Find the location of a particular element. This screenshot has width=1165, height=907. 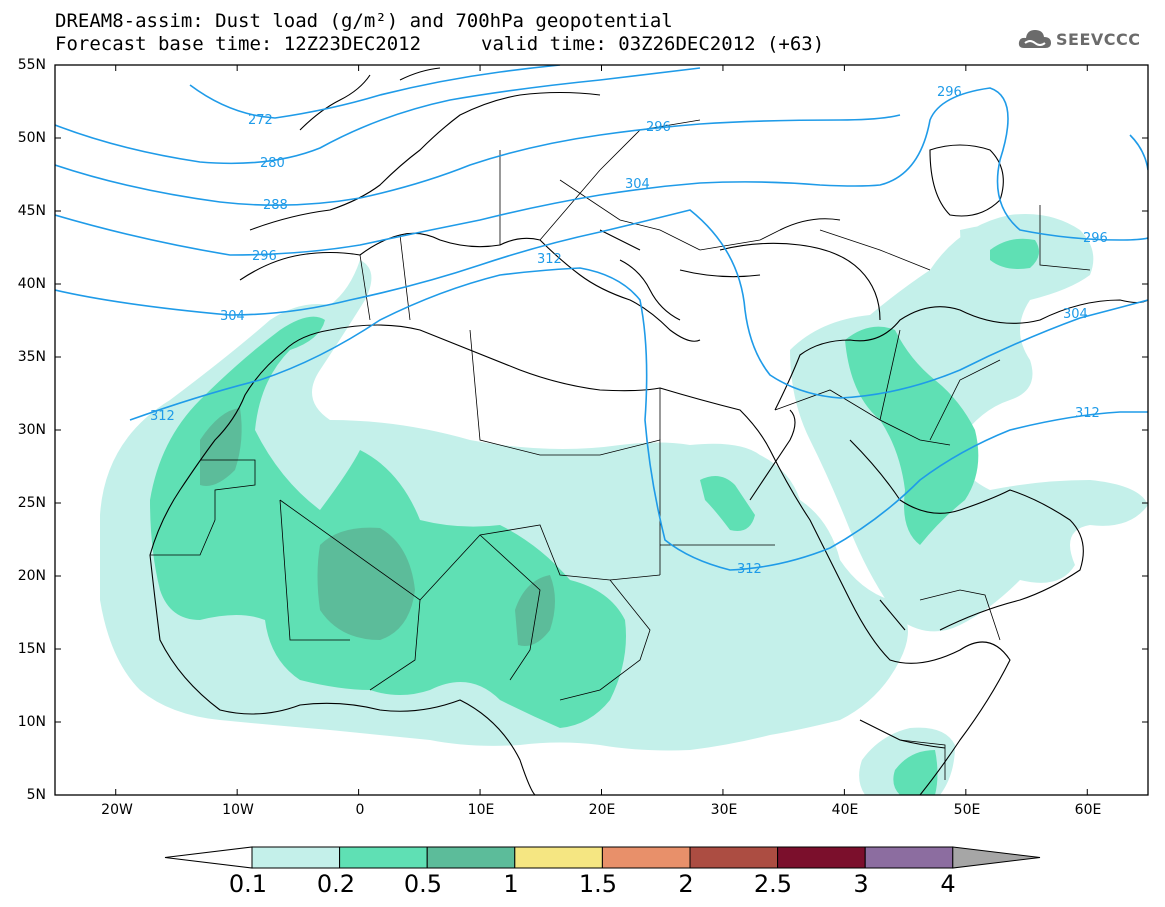

contour-label: 280 is located at coordinates (272, 163).